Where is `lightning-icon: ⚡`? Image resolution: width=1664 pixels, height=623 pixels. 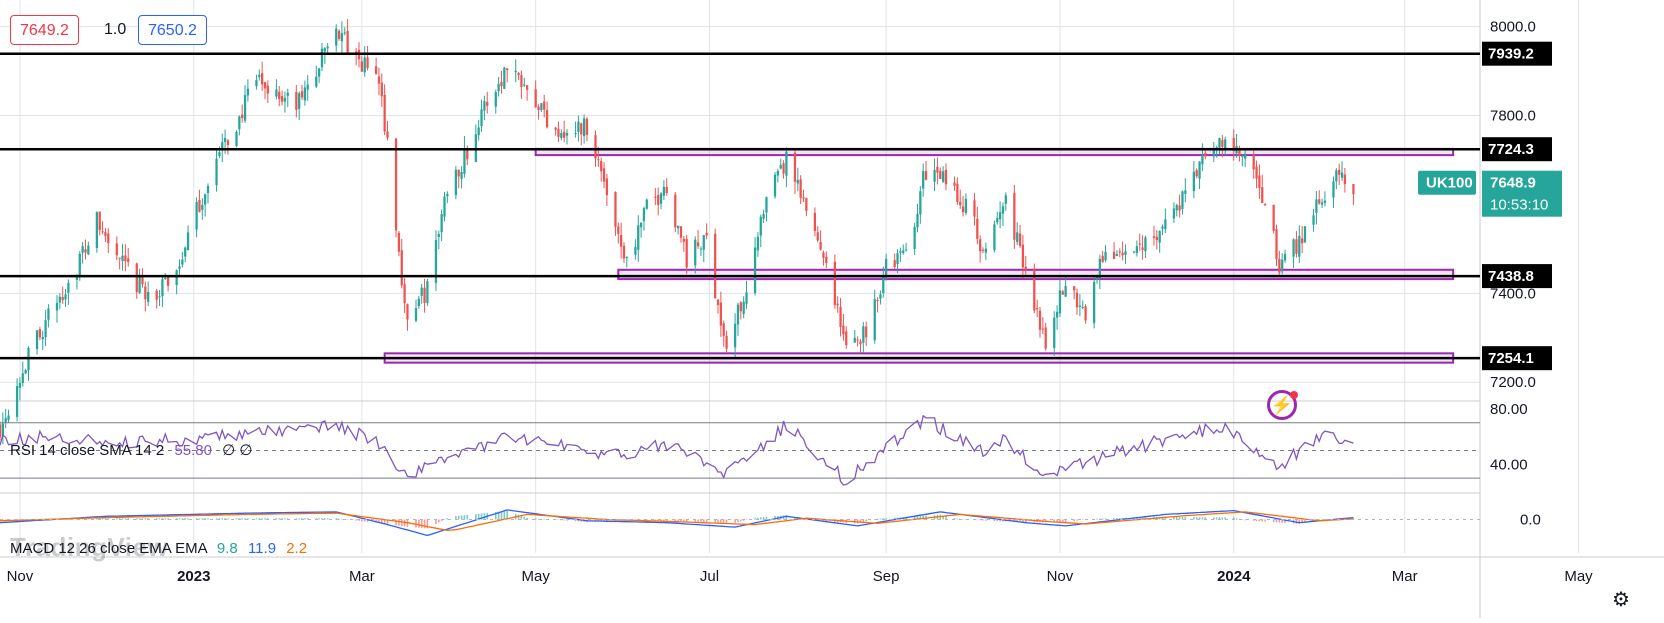
lightning-icon: ⚡ is located at coordinates (1282, 405).